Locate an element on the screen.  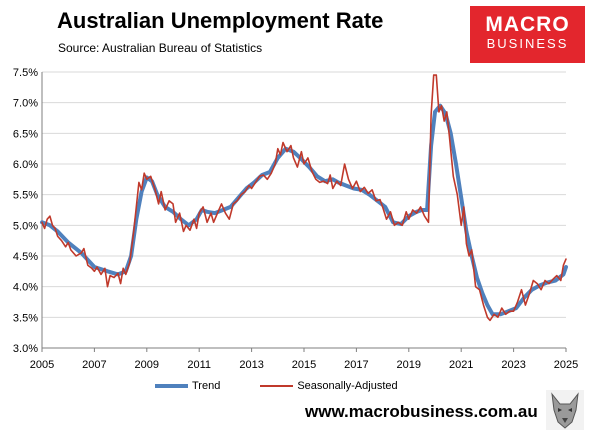
wolf-emblem-icon is located at coordinates (565, 410).